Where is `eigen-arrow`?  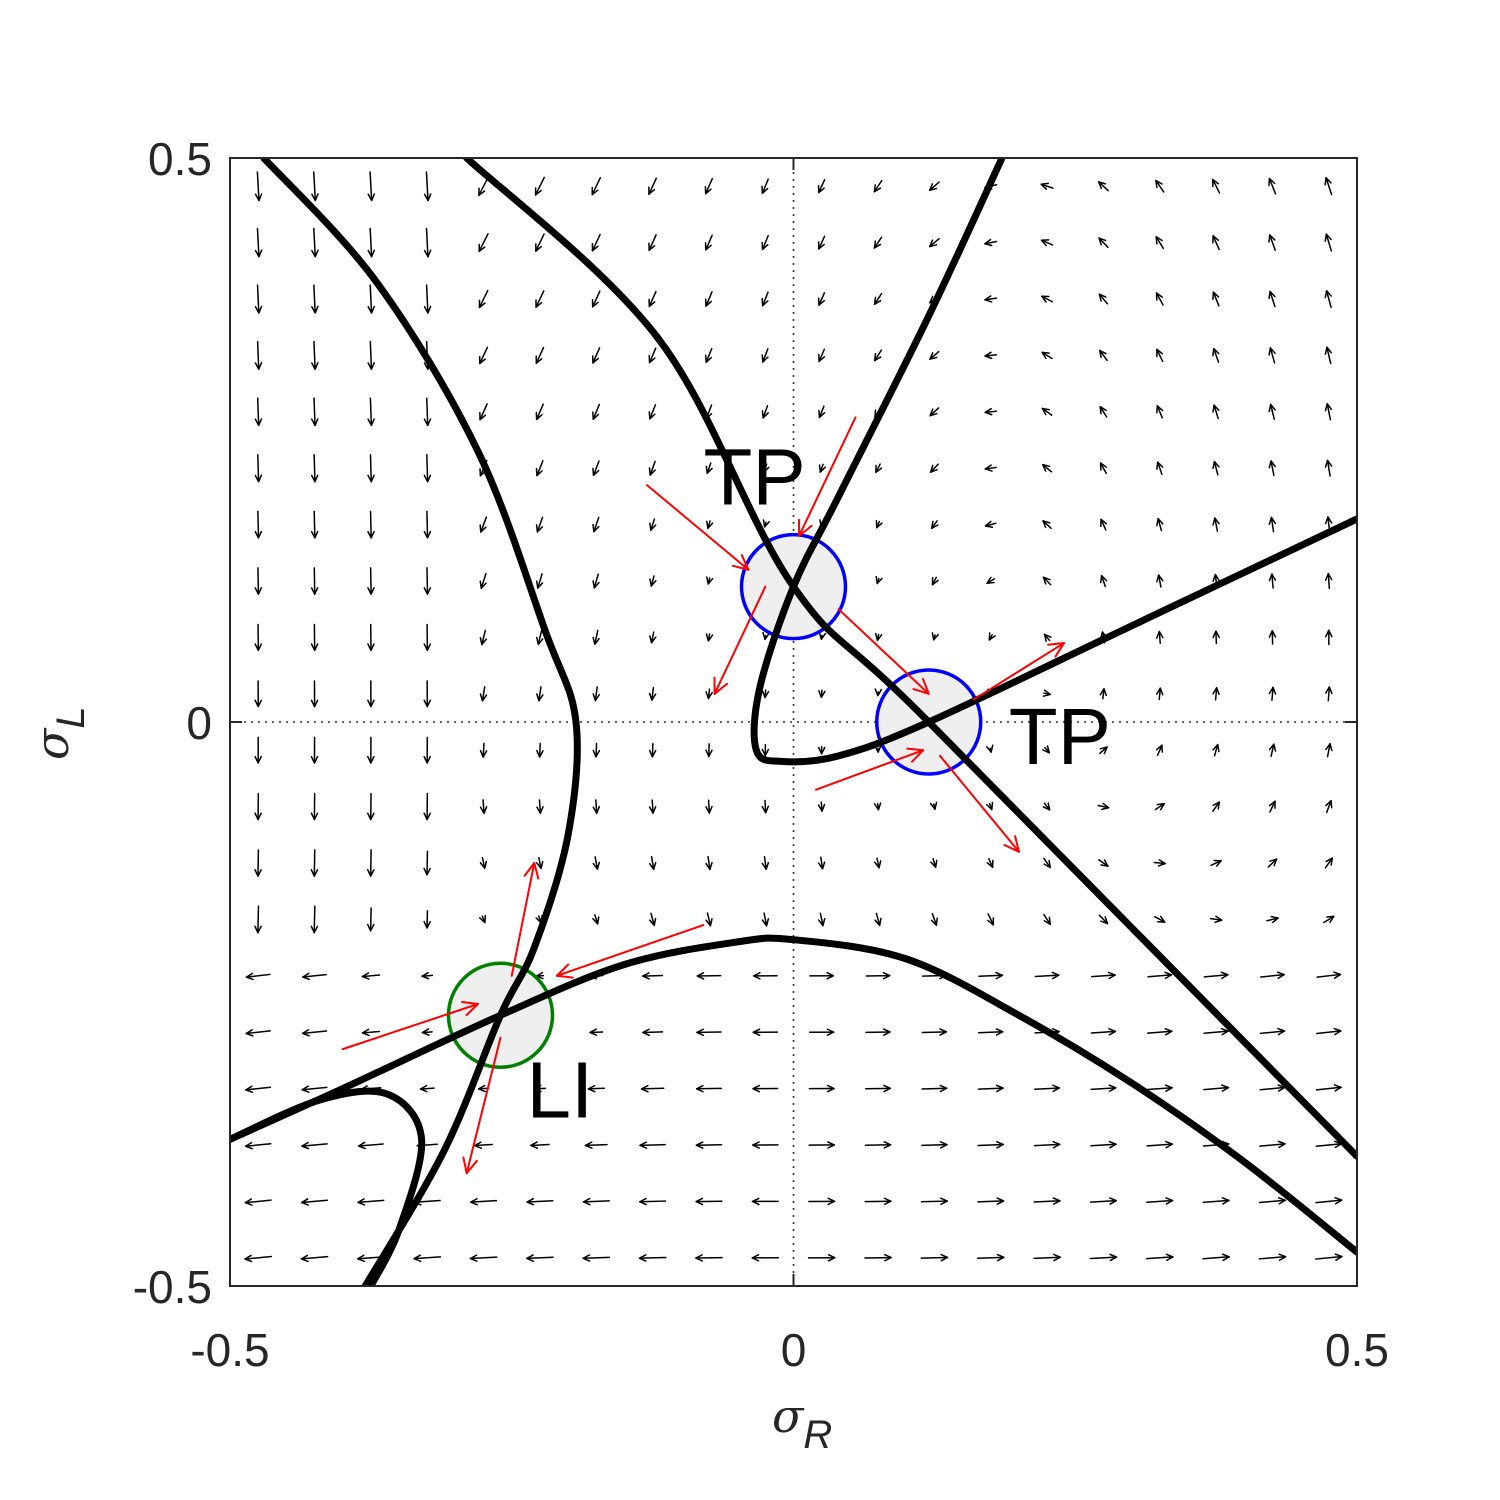 eigen-arrow is located at coordinates (482, 1105).